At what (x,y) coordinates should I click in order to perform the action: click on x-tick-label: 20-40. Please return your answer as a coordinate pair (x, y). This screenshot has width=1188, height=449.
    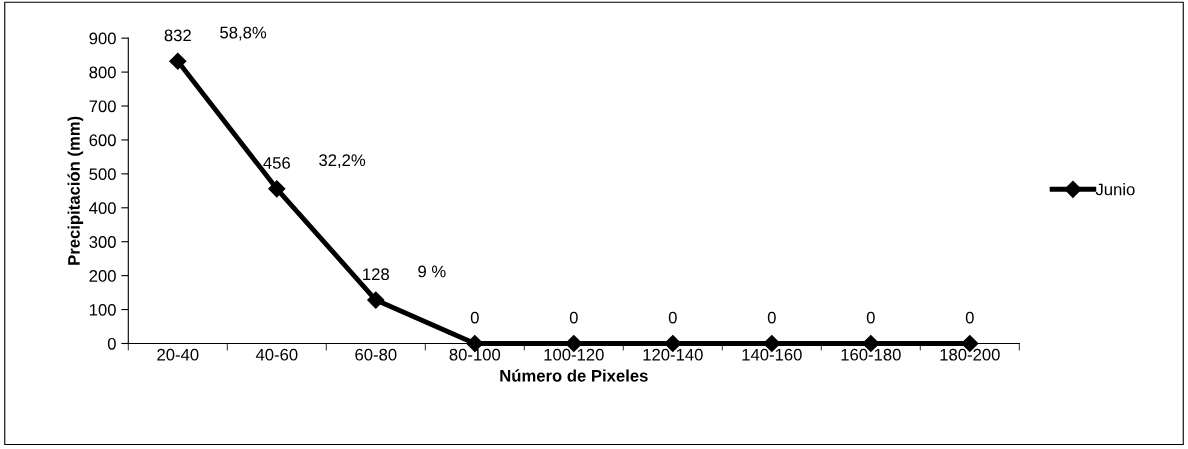
    Looking at the image, I should click on (178, 354).